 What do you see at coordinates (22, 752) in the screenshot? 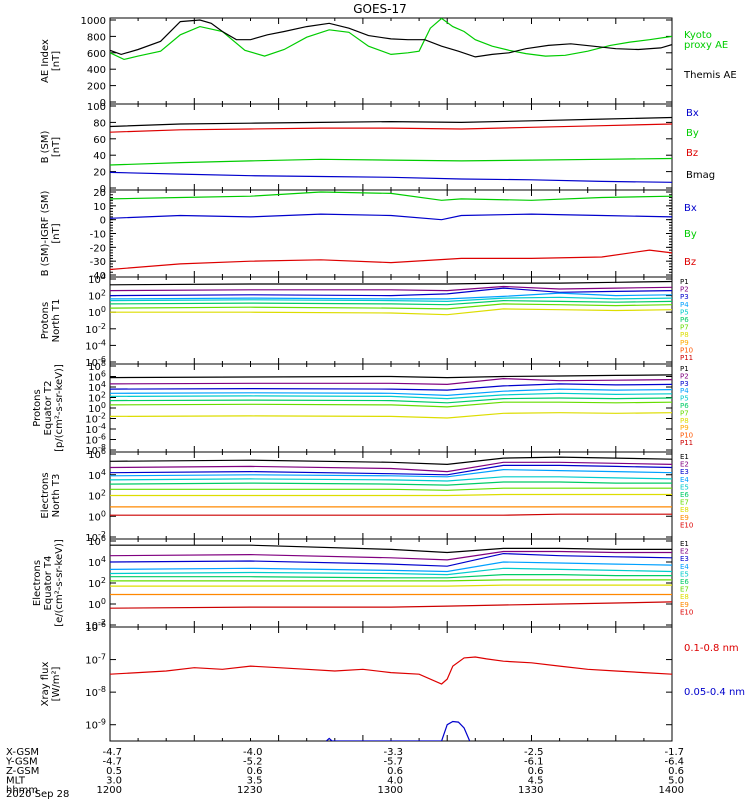
I see `orbit-row-label: X-GSM` at bounding box center [22, 752].